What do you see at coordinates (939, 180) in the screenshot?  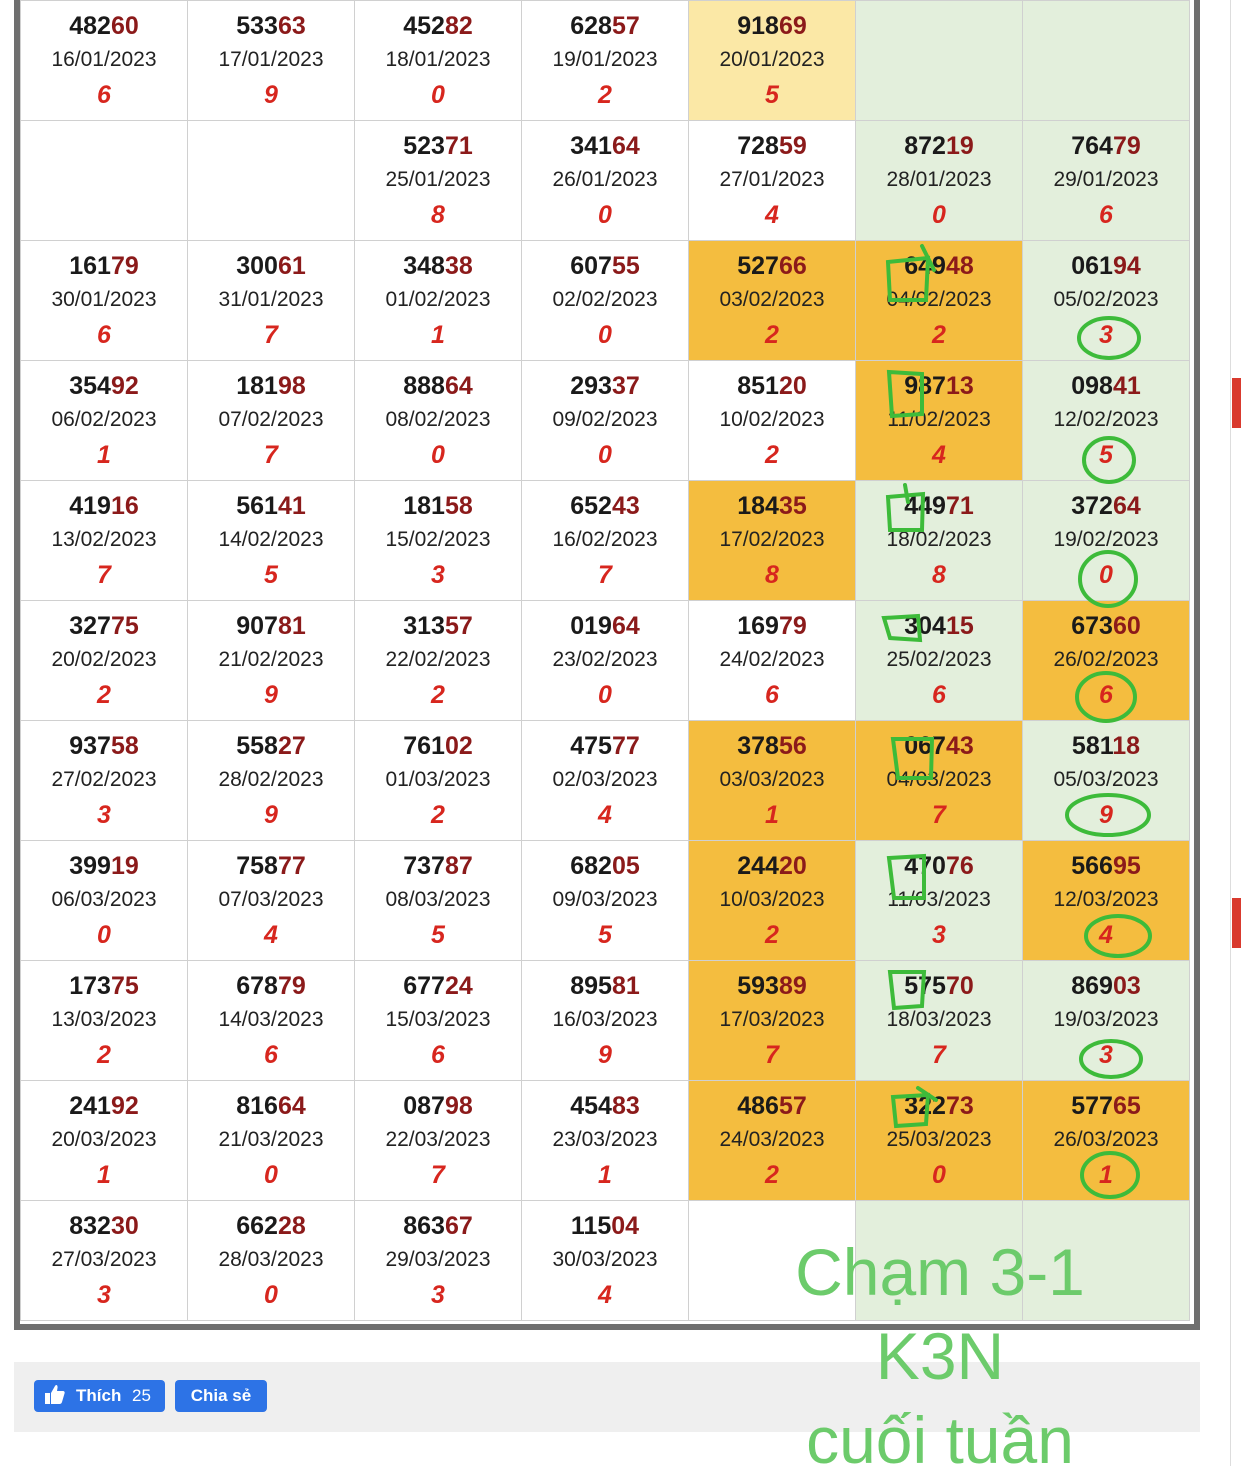 I see `result-cell: 87219 28/01/2023 0` at bounding box center [939, 180].